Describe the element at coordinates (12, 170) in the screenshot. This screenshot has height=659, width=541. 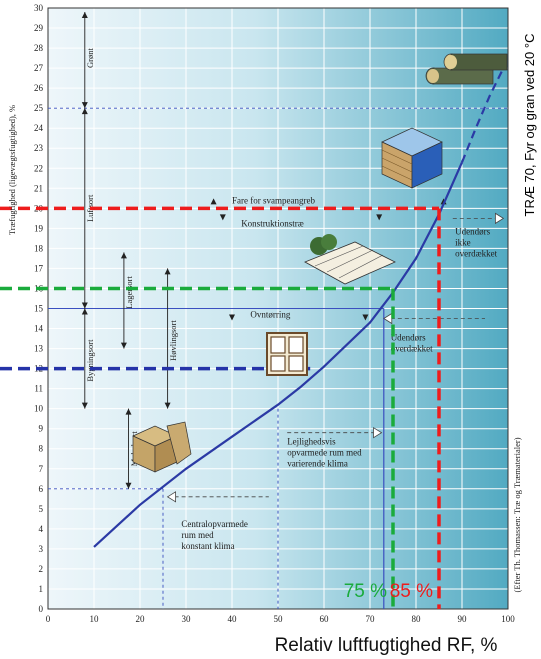
I see `y-axis-title: Træfugtighed (ligevægtsfugtighed), %` at that location.